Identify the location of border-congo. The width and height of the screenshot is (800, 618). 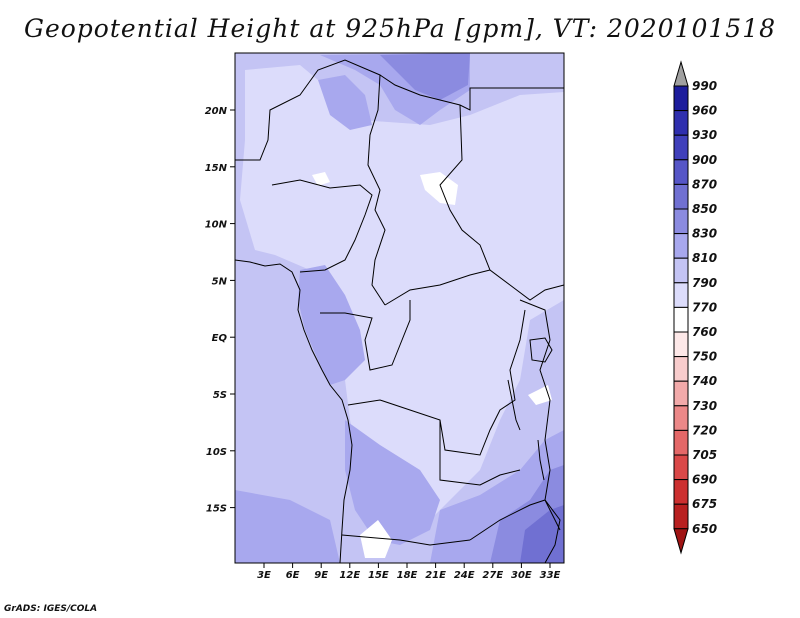
(365, 335).